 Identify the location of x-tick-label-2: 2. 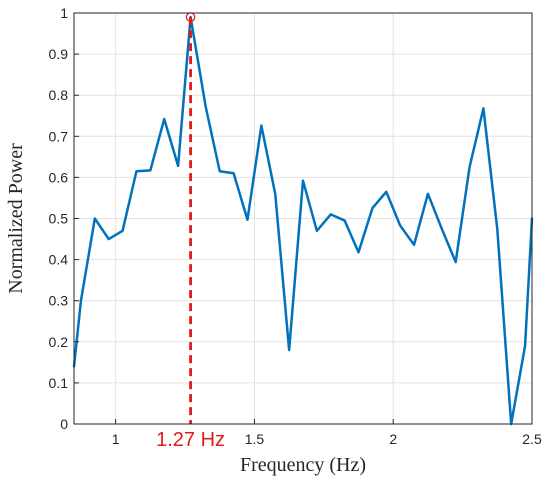
(393, 439).